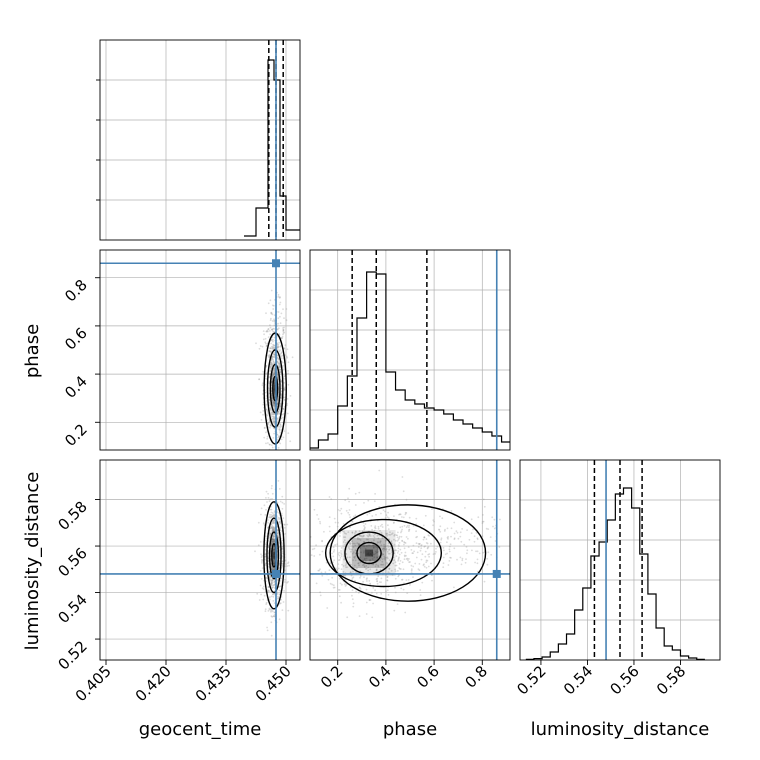 This screenshot has height=760, width=760. What do you see at coordinates (410, 560) in the screenshot?
I see `pair-phase-luminosity_distance-plot` at bounding box center [410, 560].